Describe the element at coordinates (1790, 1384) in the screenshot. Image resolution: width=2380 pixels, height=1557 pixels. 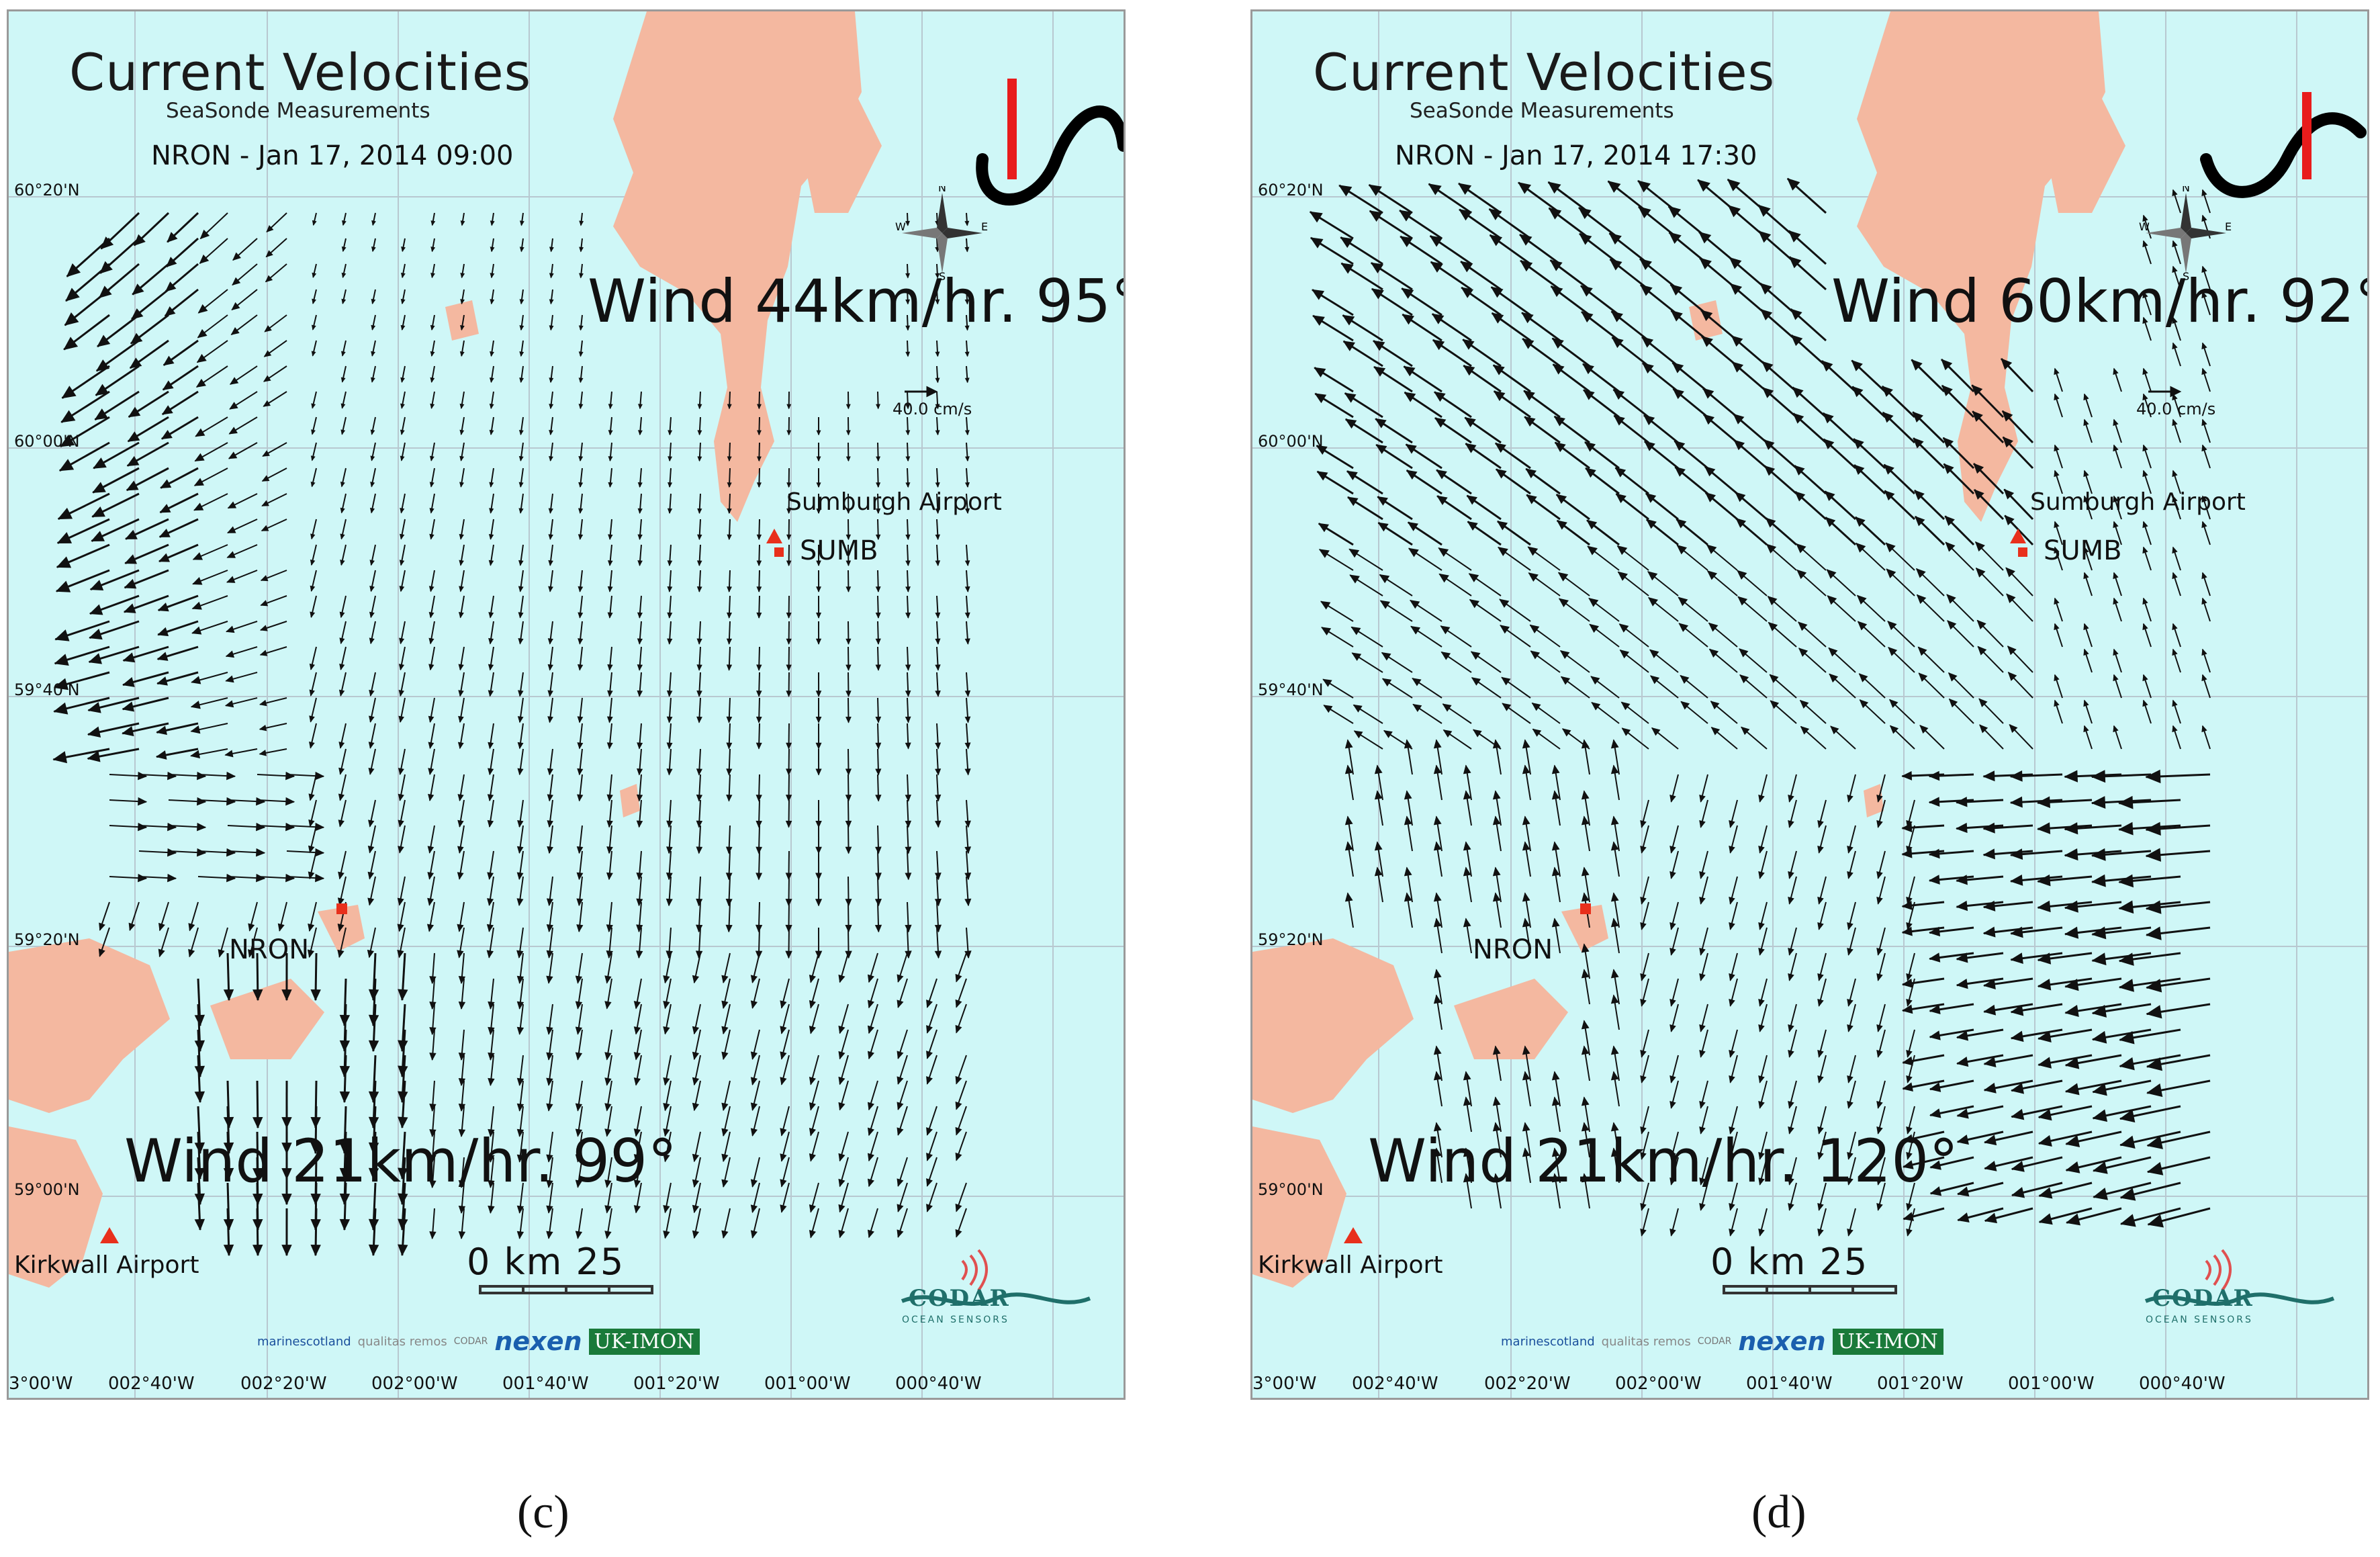
I see `lon-label: 001°40'W` at that location.